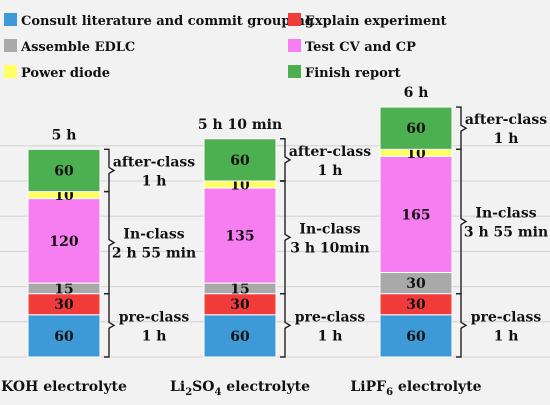 The image size is (550, 405). I want to click on bar-total-label: 5 h 10 min, so click(240, 125).